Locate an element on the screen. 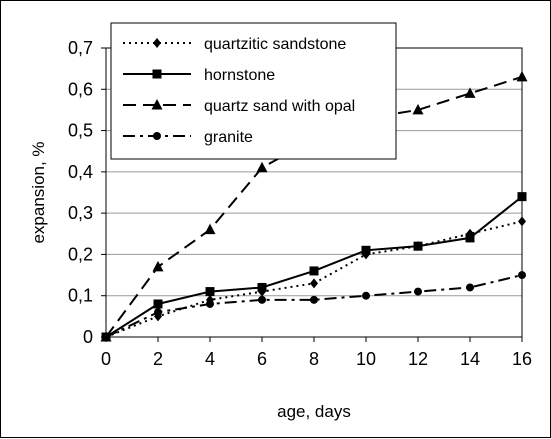 Image resolution: width=551 pixels, height=439 pixels. series-line is located at coordinates (314, 306).